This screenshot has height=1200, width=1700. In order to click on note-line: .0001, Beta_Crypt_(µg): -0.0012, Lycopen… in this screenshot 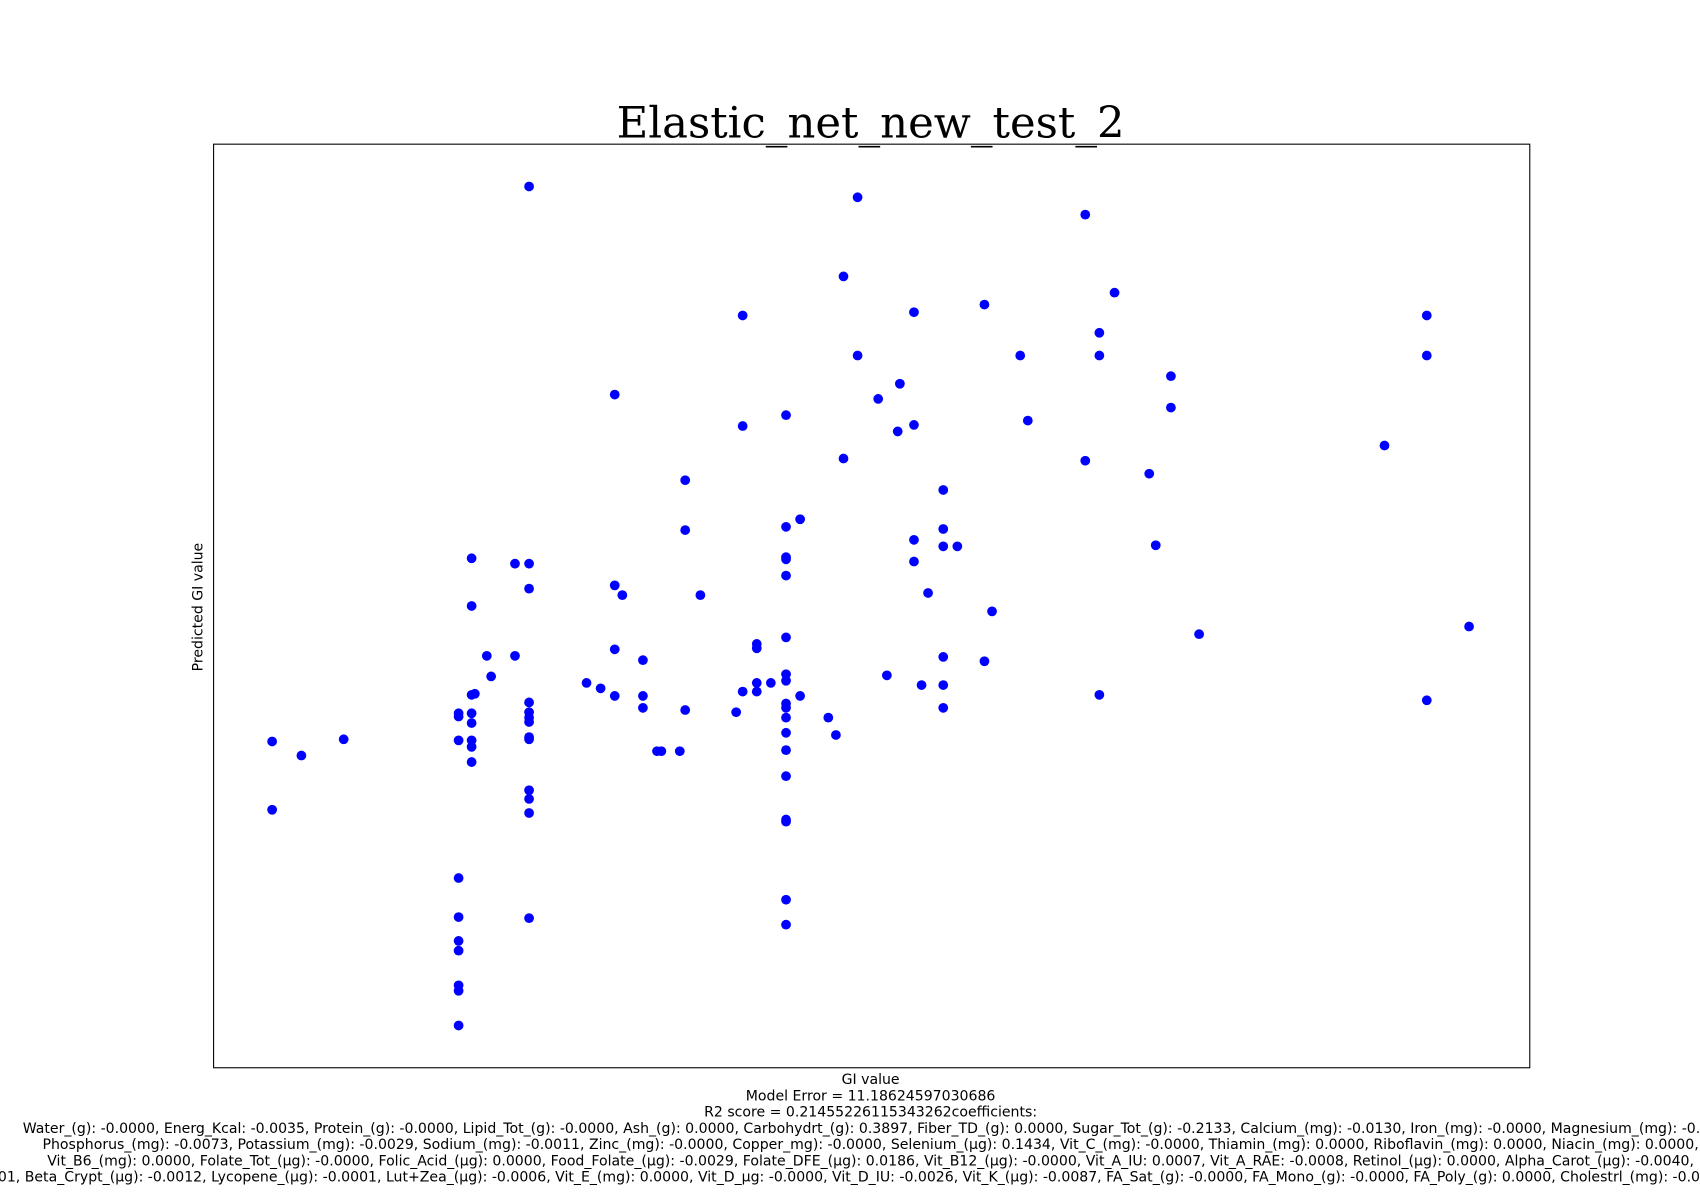, I will do `click(850, 1178)`.